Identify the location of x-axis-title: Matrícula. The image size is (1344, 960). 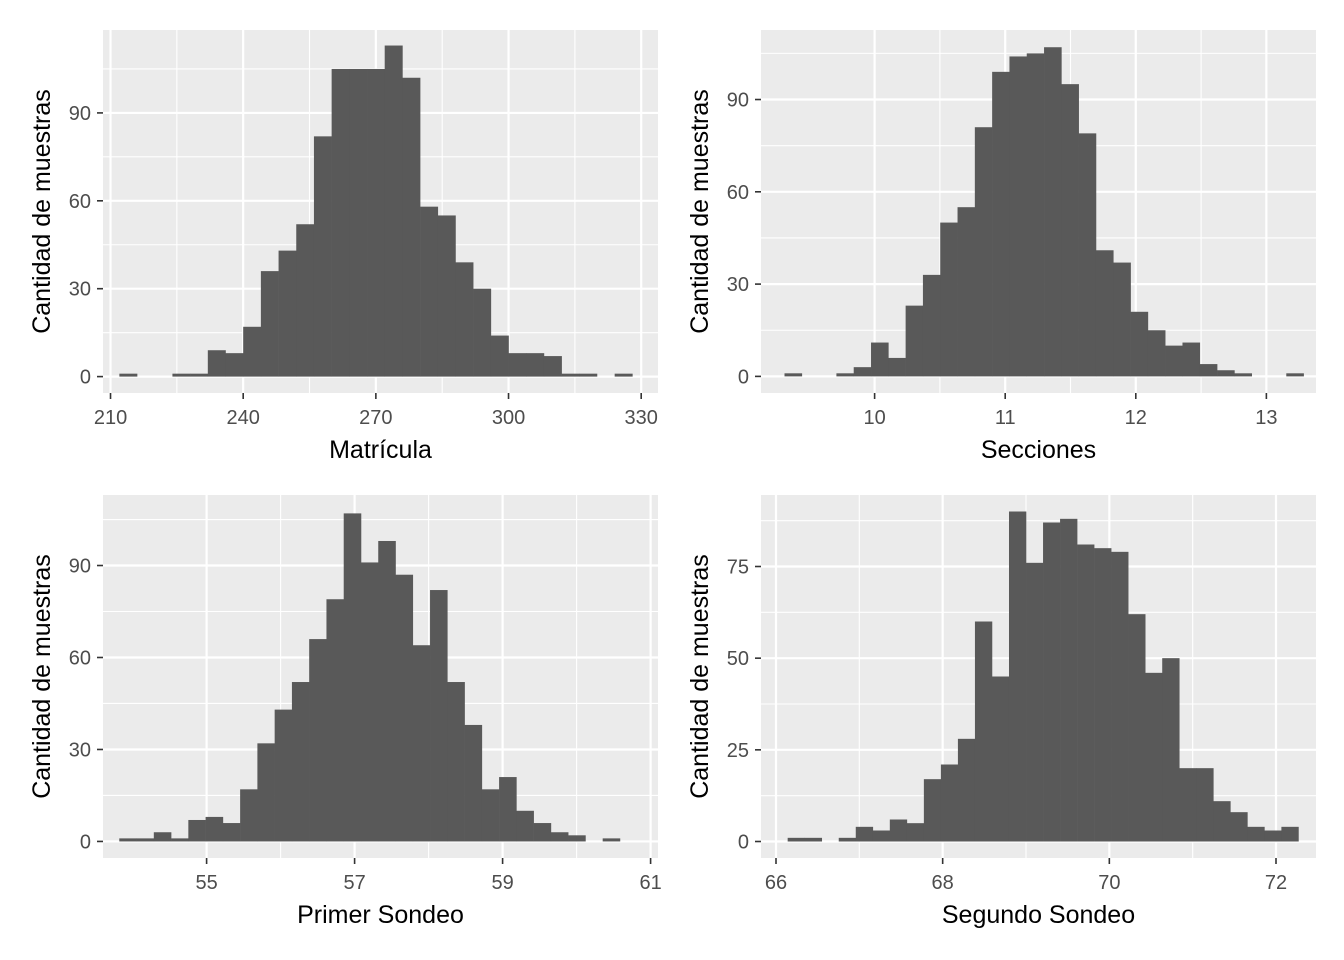
(380, 450).